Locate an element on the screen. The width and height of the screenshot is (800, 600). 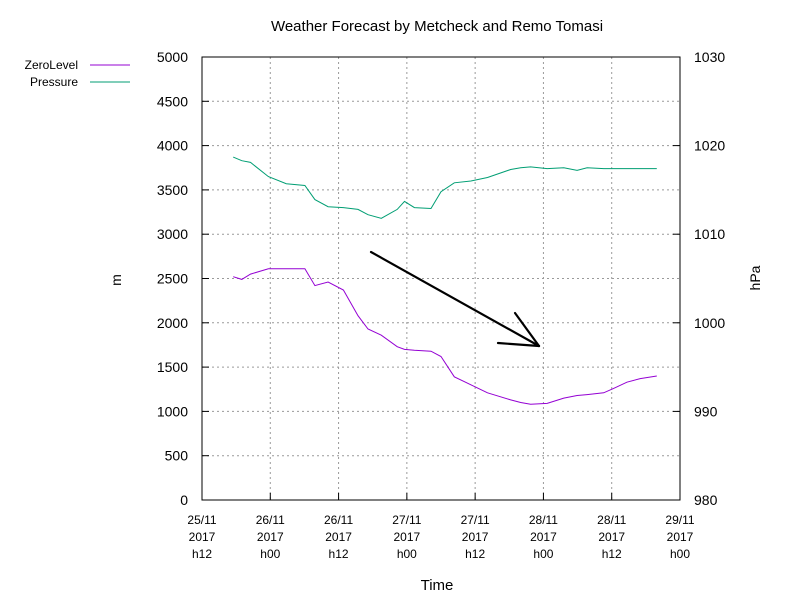
trend-arrow-icon is located at coordinates (455, 299).